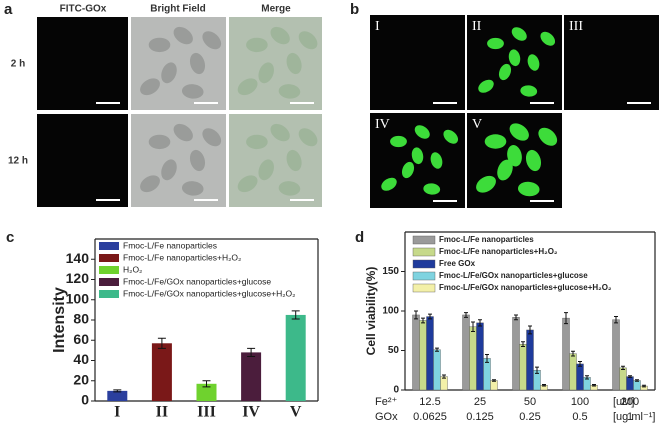 The image size is (661, 434). Describe the element at coordinates (10, 237) in the screenshot. I see `panel-label: c` at that location.